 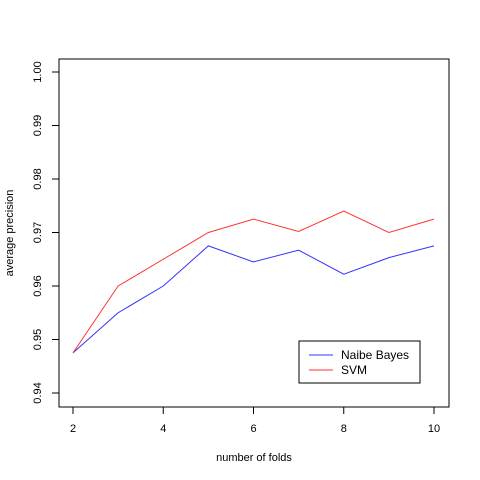 What do you see at coordinates (38, 339) in the screenshot?
I see `y-tick-label: 0.95` at bounding box center [38, 339].